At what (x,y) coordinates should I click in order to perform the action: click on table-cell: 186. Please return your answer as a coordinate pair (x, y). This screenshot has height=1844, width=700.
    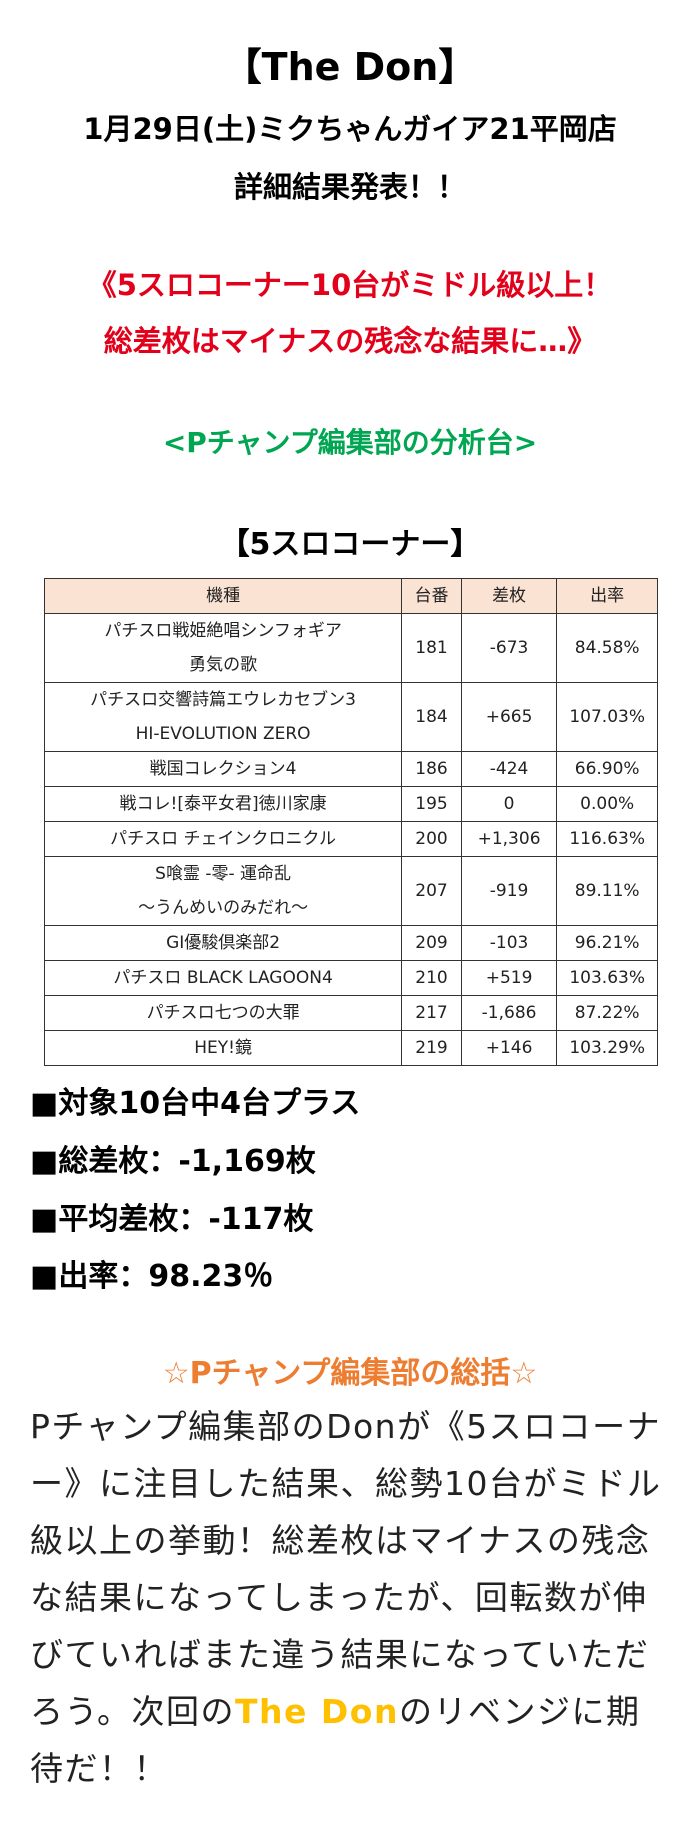
    Looking at the image, I should click on (431, 769).